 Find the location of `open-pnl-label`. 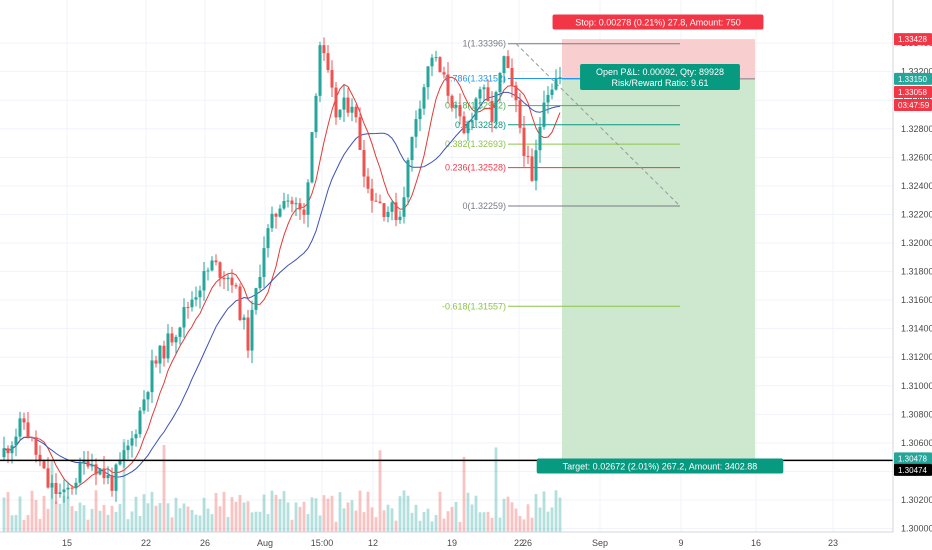

open-pnl-label is located at coordinates (660, 77).